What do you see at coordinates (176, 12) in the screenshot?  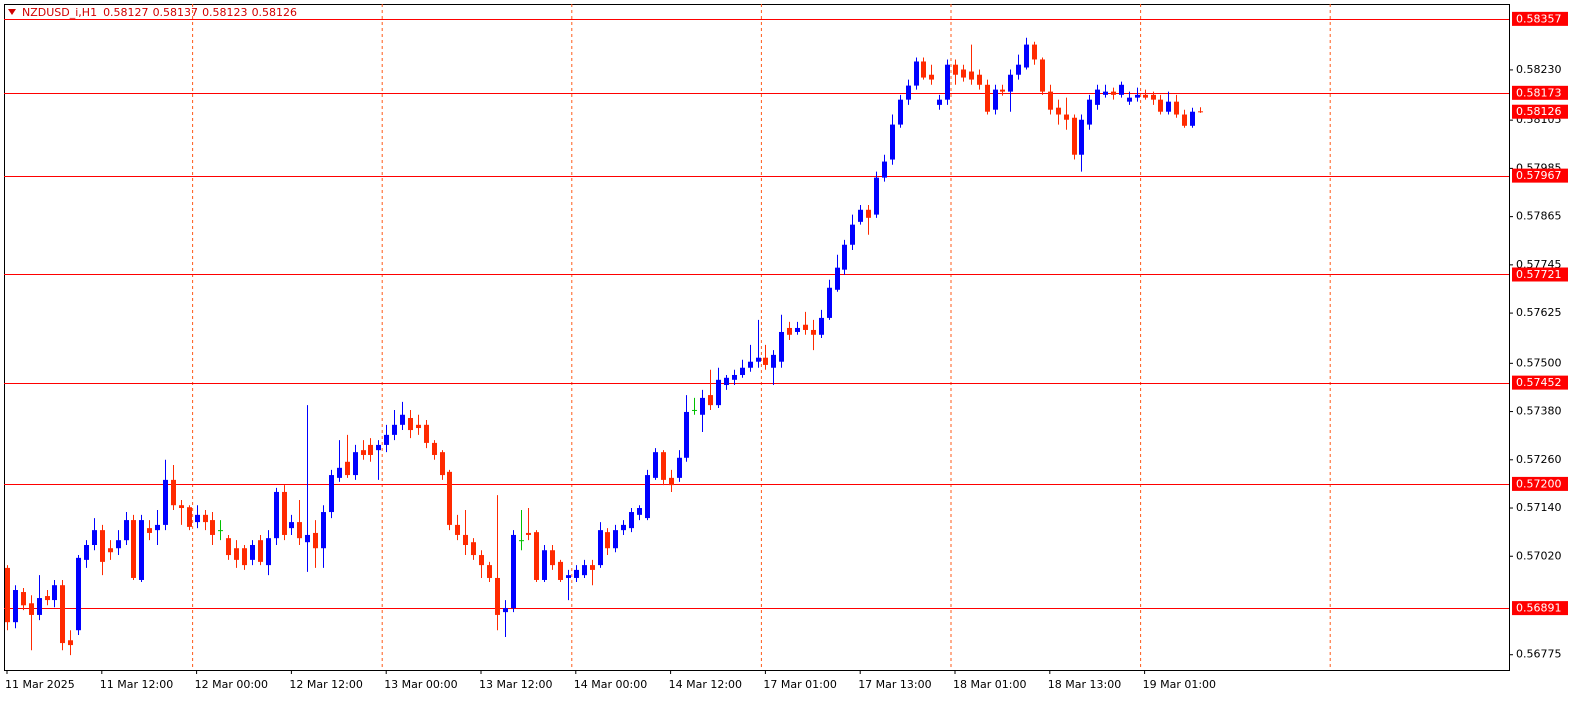 I see `high-price: 0.58137` at bounding box center [176, 12].